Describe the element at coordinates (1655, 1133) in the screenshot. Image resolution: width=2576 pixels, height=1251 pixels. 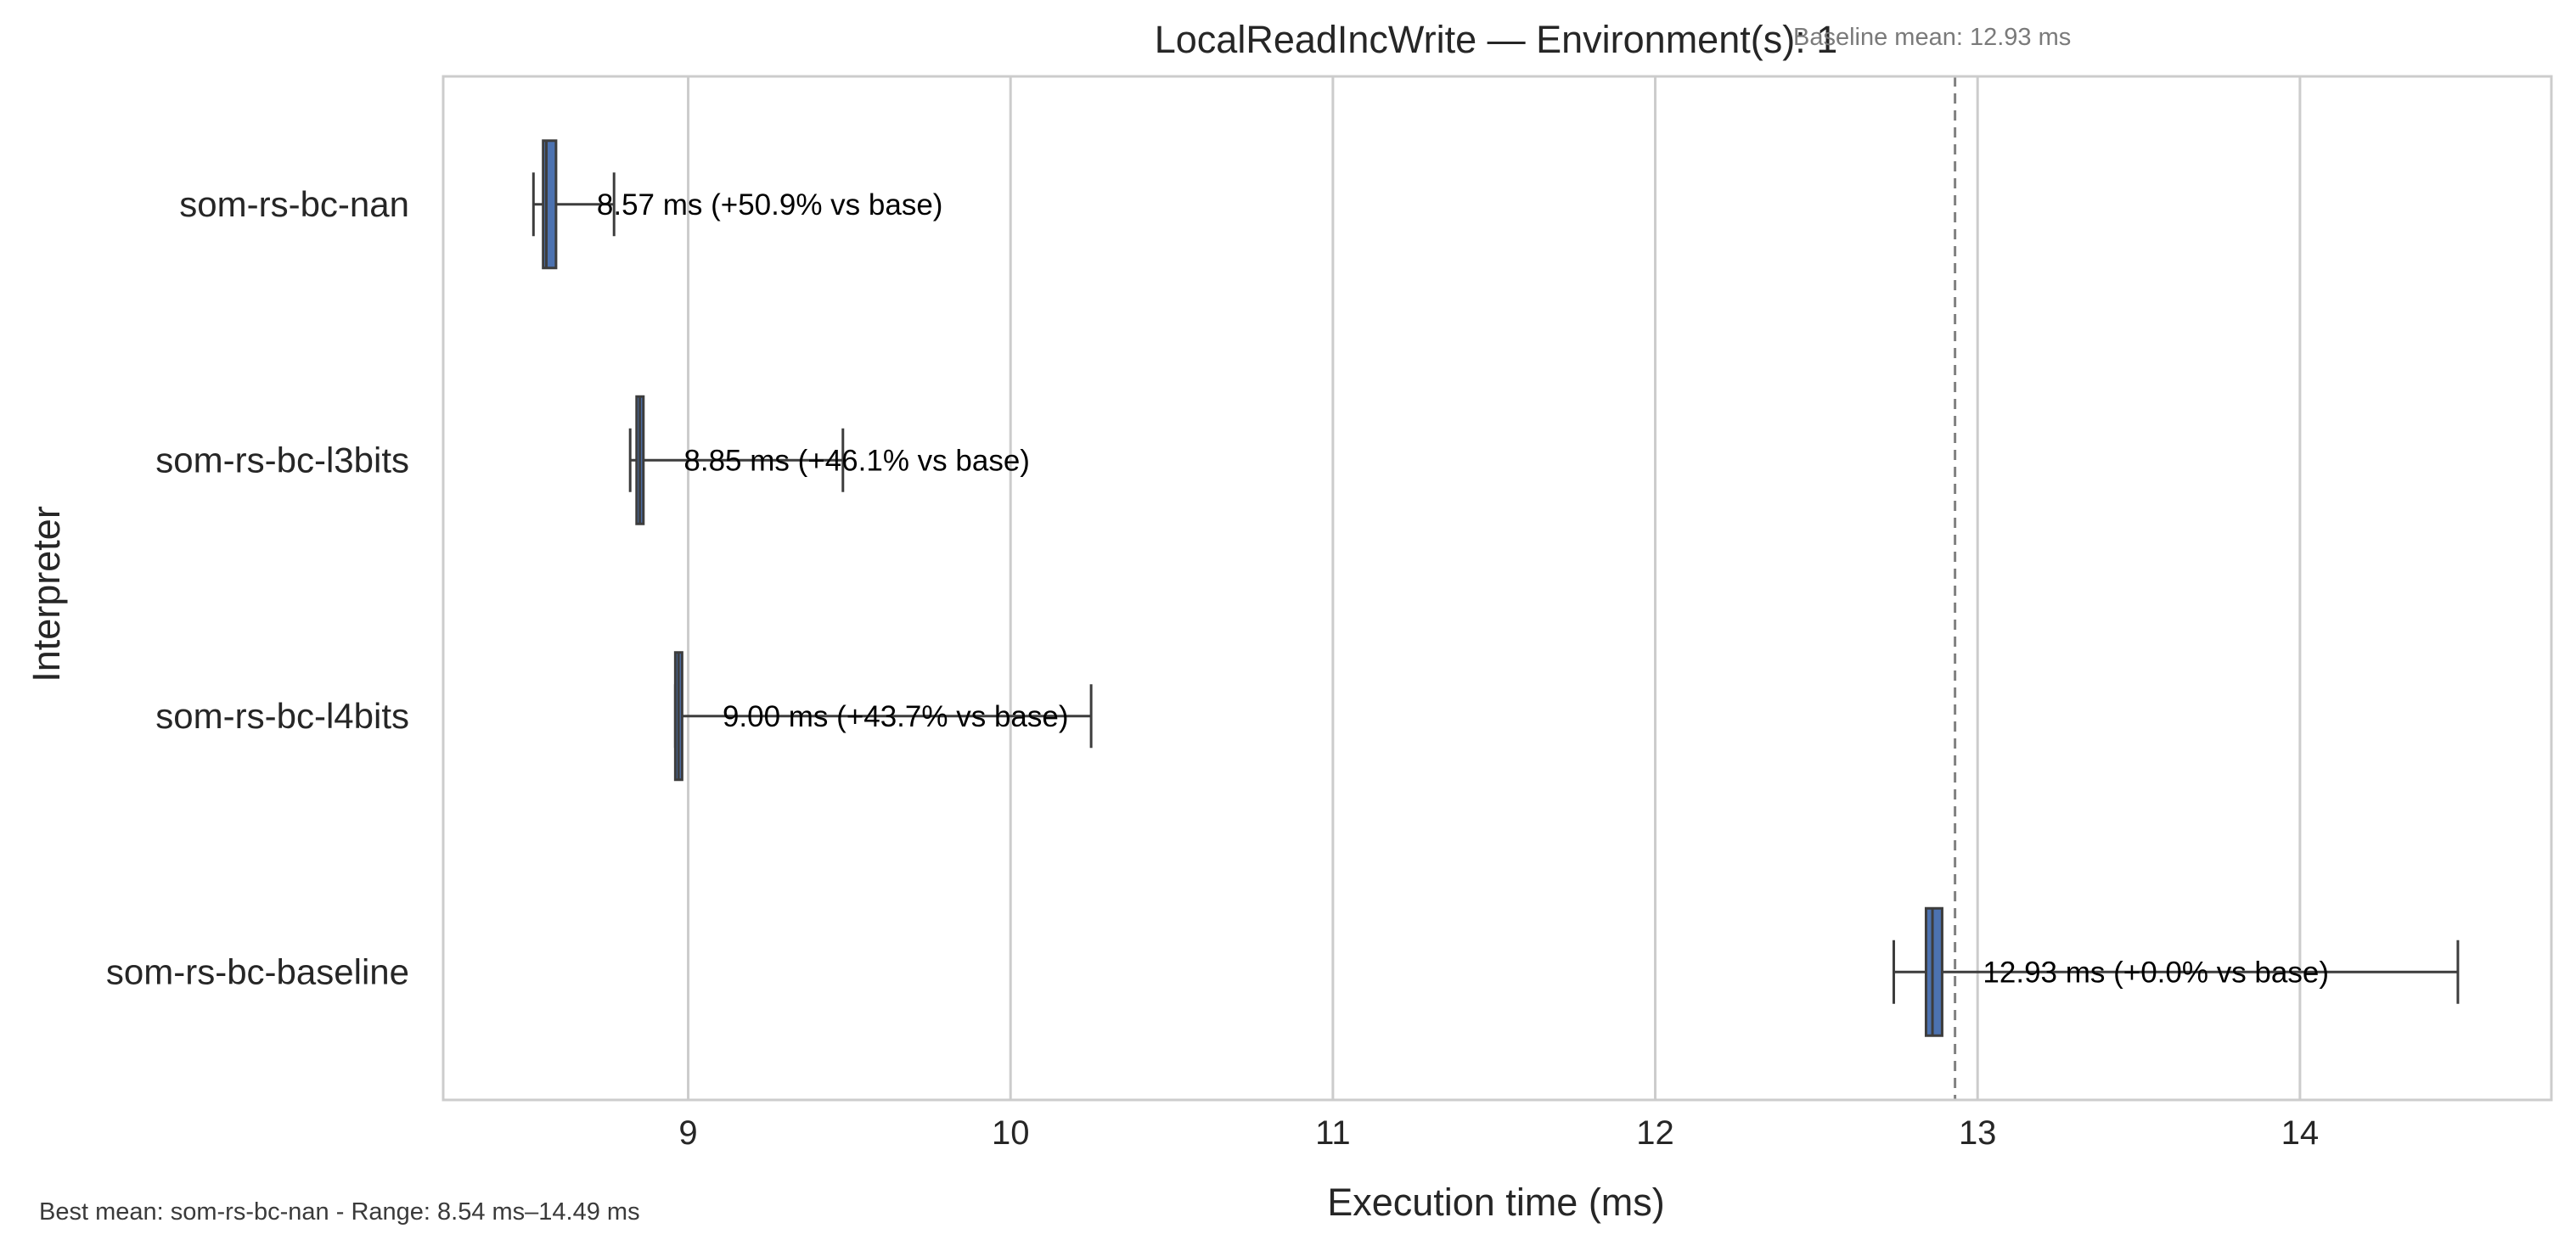
I see `x-tick-label: 12` at that location.